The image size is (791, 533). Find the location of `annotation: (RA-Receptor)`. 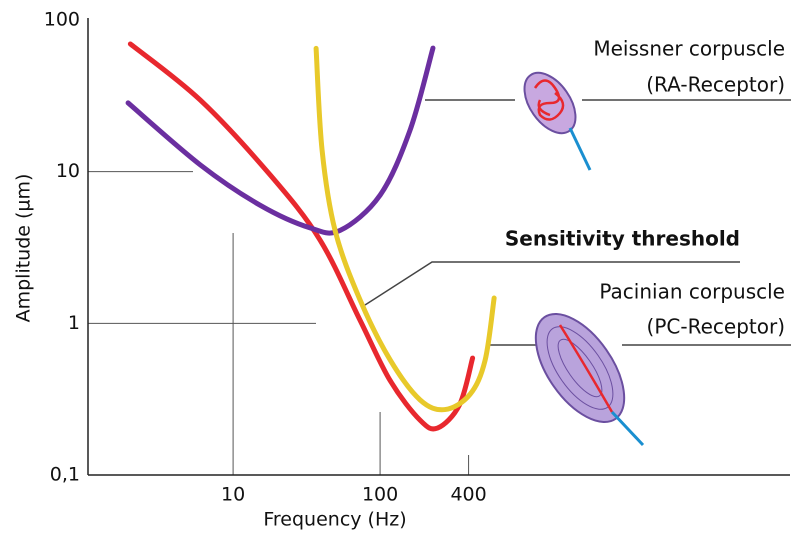

annotation: (RA-Receptor) is located at coordinates (715, 85).